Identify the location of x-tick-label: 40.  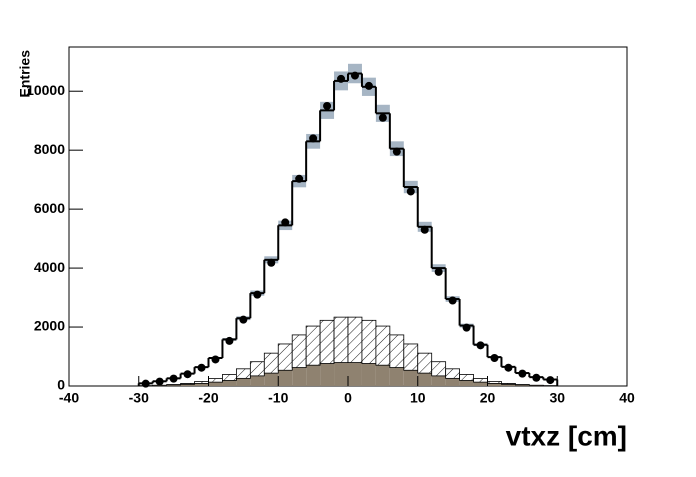
(627, 398).